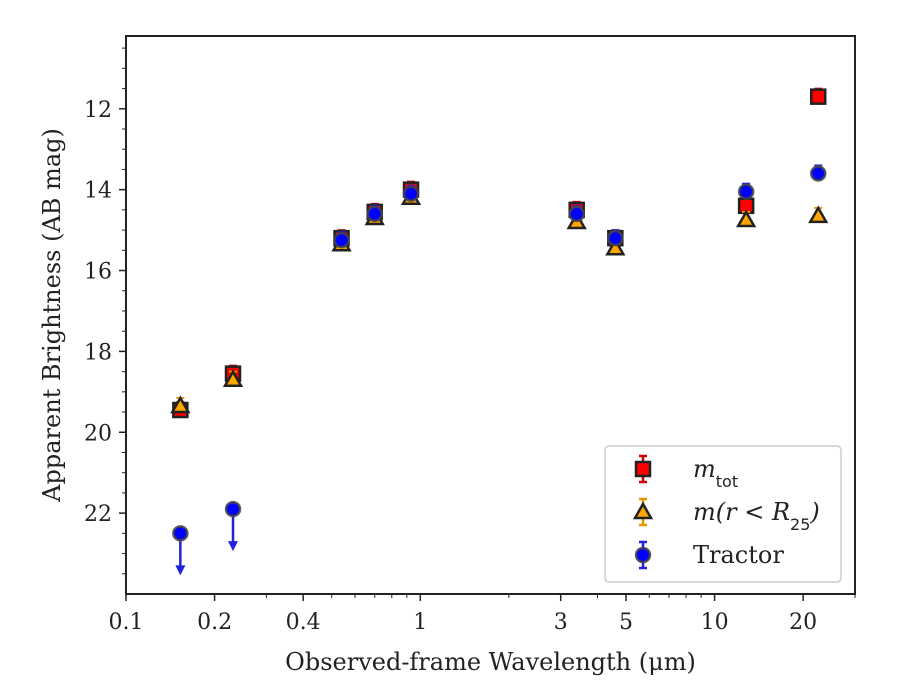  What do you see at coordinates (98, 433) in the screenshot?
I see `y-tick-label: 20` at bounding box center [98, 433].